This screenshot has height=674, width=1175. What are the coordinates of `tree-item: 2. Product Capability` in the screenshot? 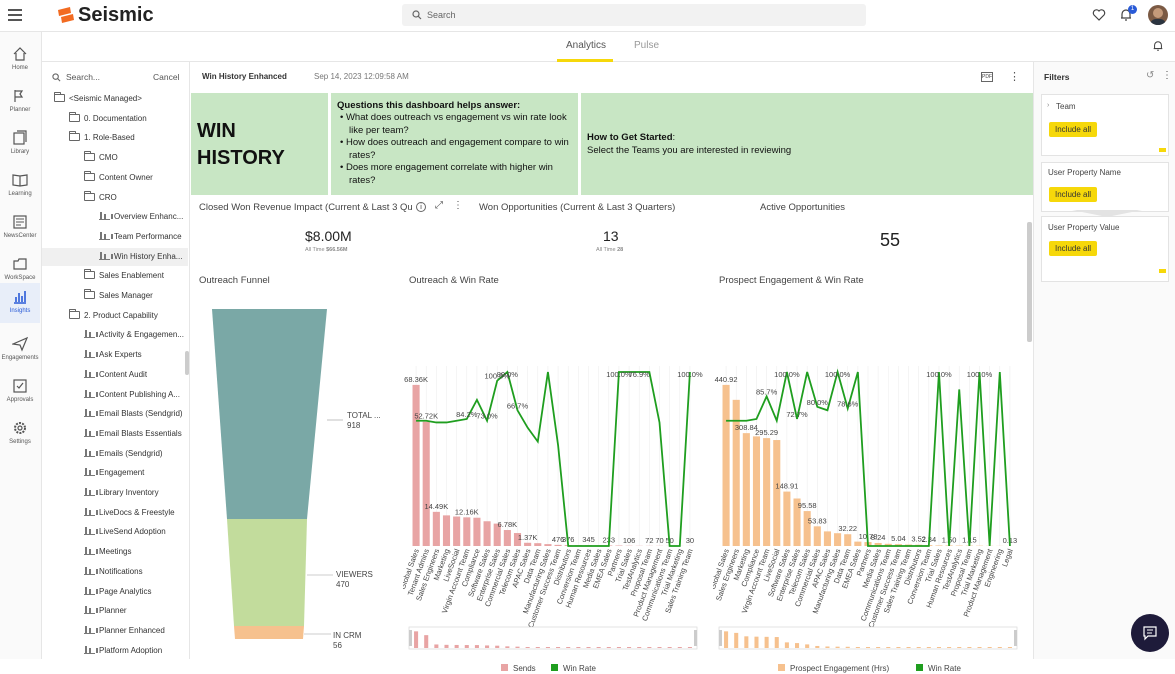 It's located at (115, 316).